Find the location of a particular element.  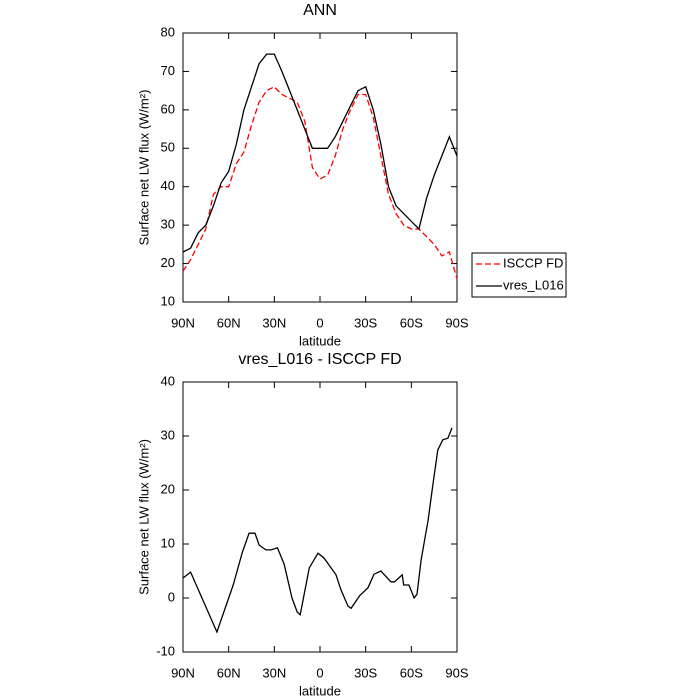

y-tick-label: 50 is located at coordinates (168, 147).